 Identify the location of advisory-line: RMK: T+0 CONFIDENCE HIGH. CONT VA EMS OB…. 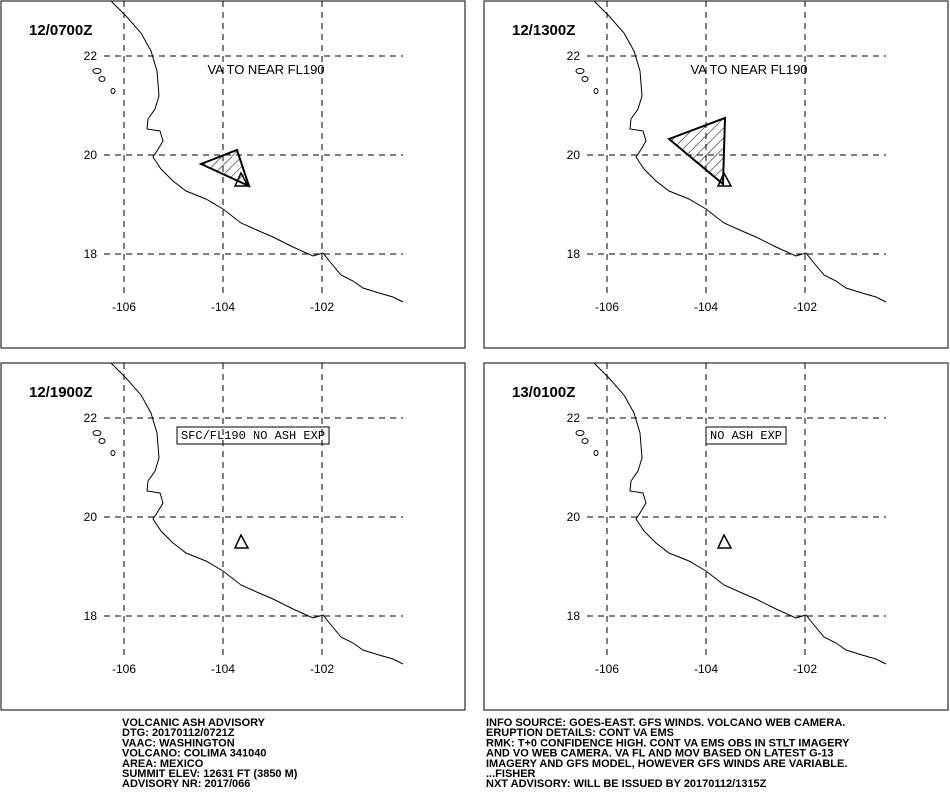
(668, 743).